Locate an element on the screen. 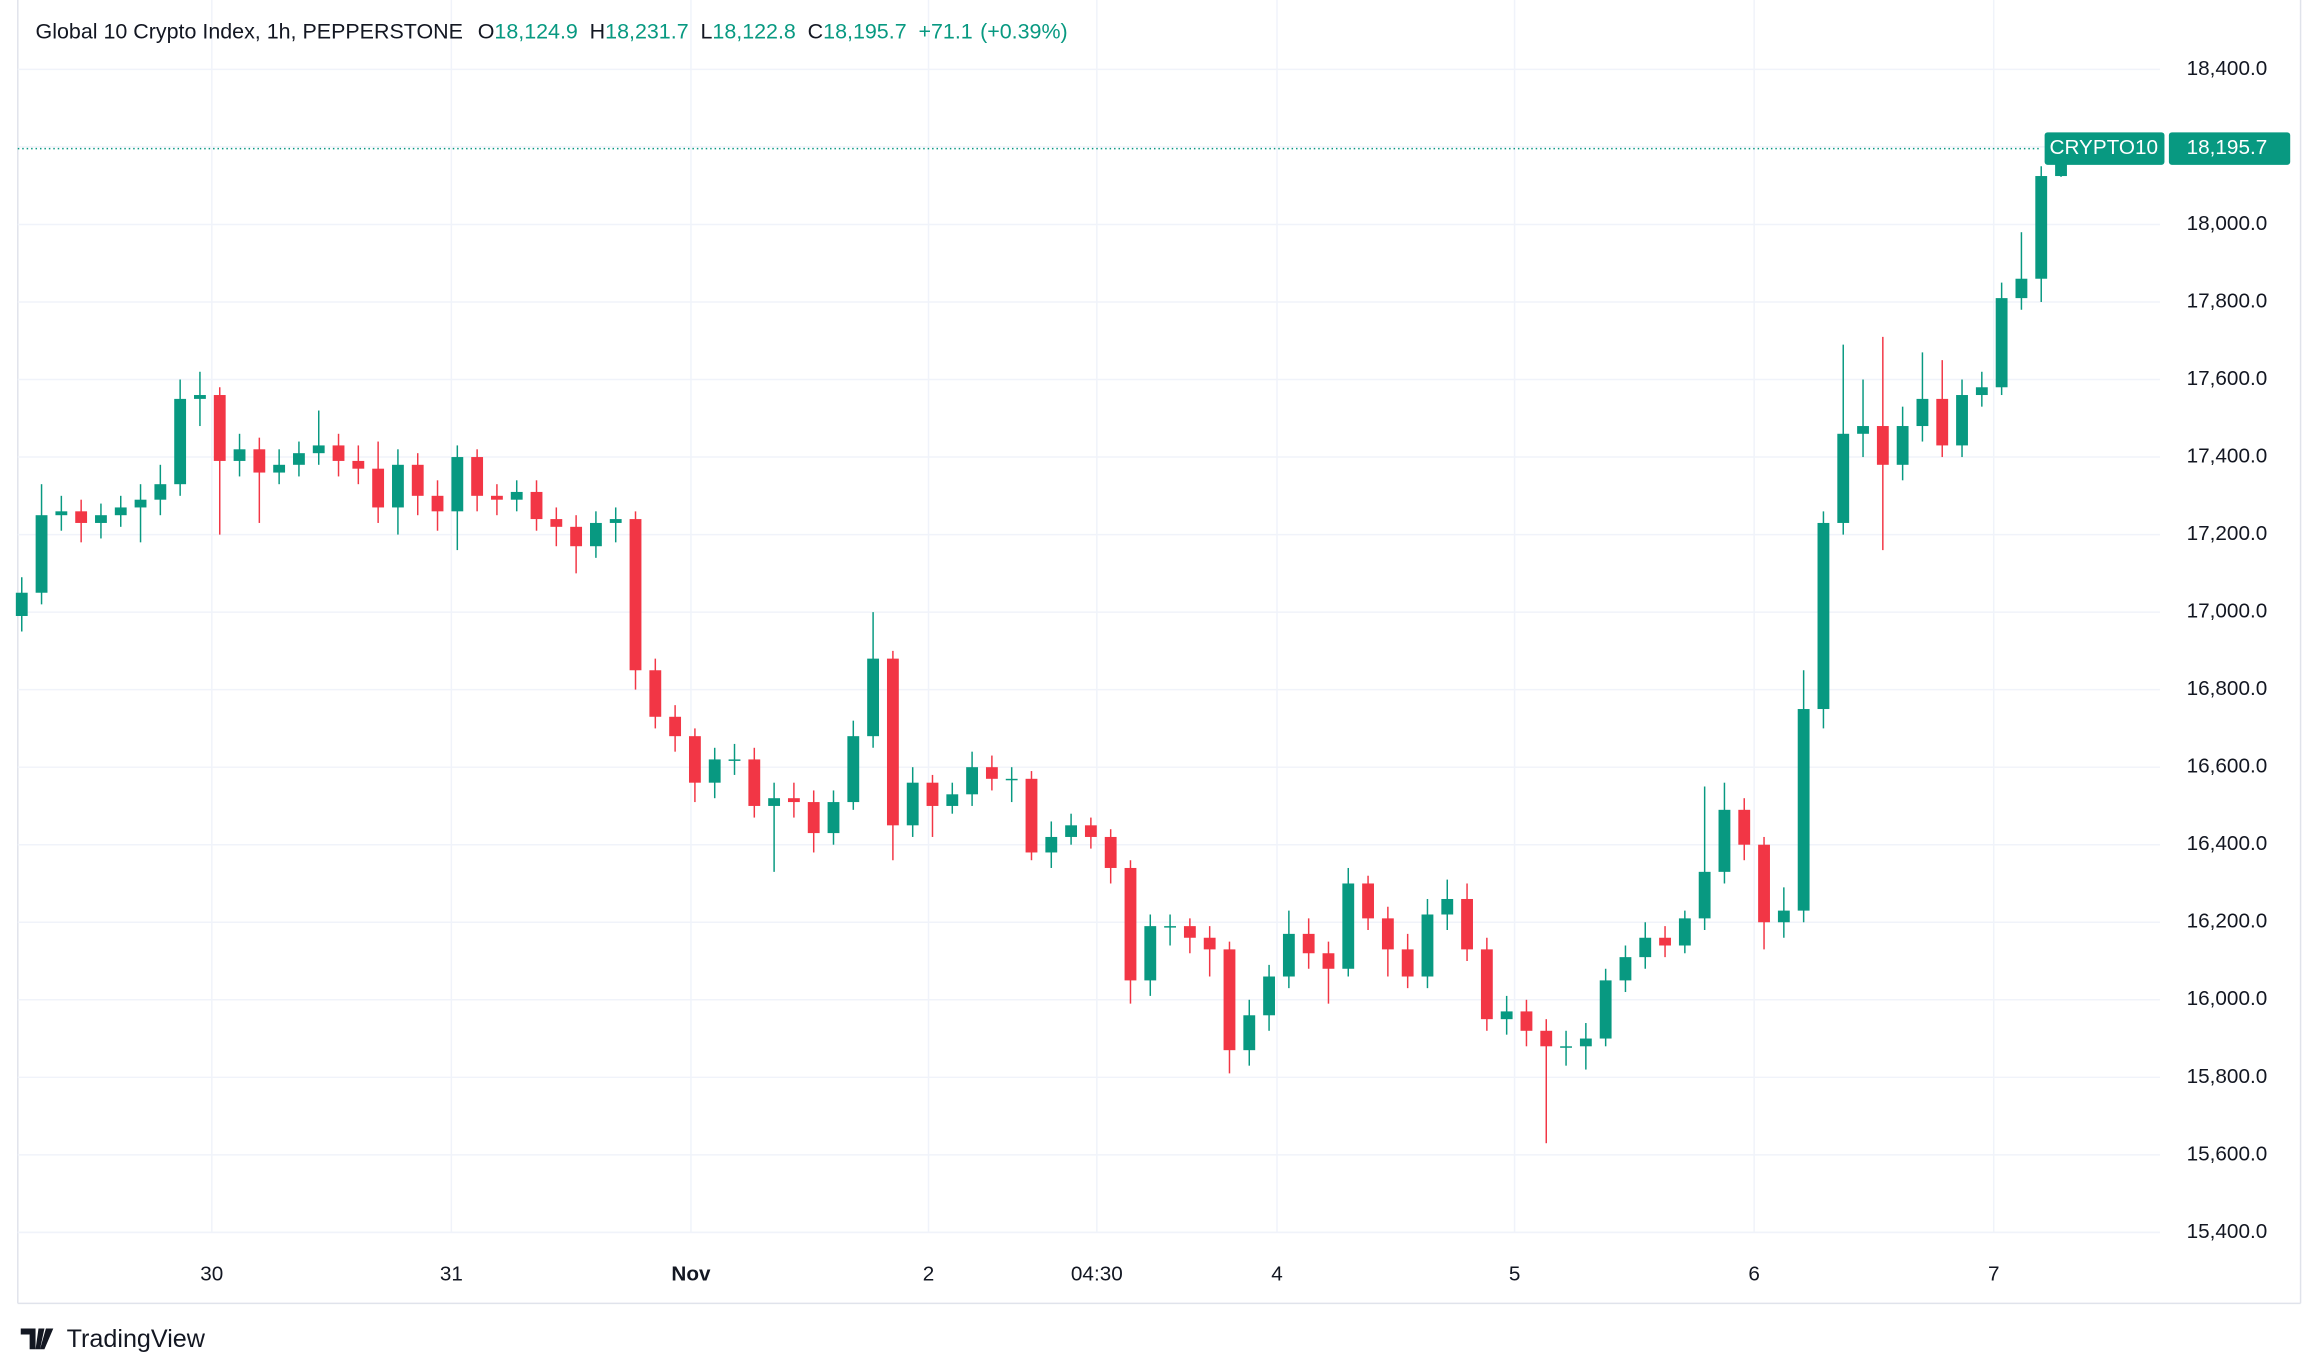 Image resolution: width=2308 pixels, height=1367 pixels. readout-label: L is located at coordinates (706, 31).